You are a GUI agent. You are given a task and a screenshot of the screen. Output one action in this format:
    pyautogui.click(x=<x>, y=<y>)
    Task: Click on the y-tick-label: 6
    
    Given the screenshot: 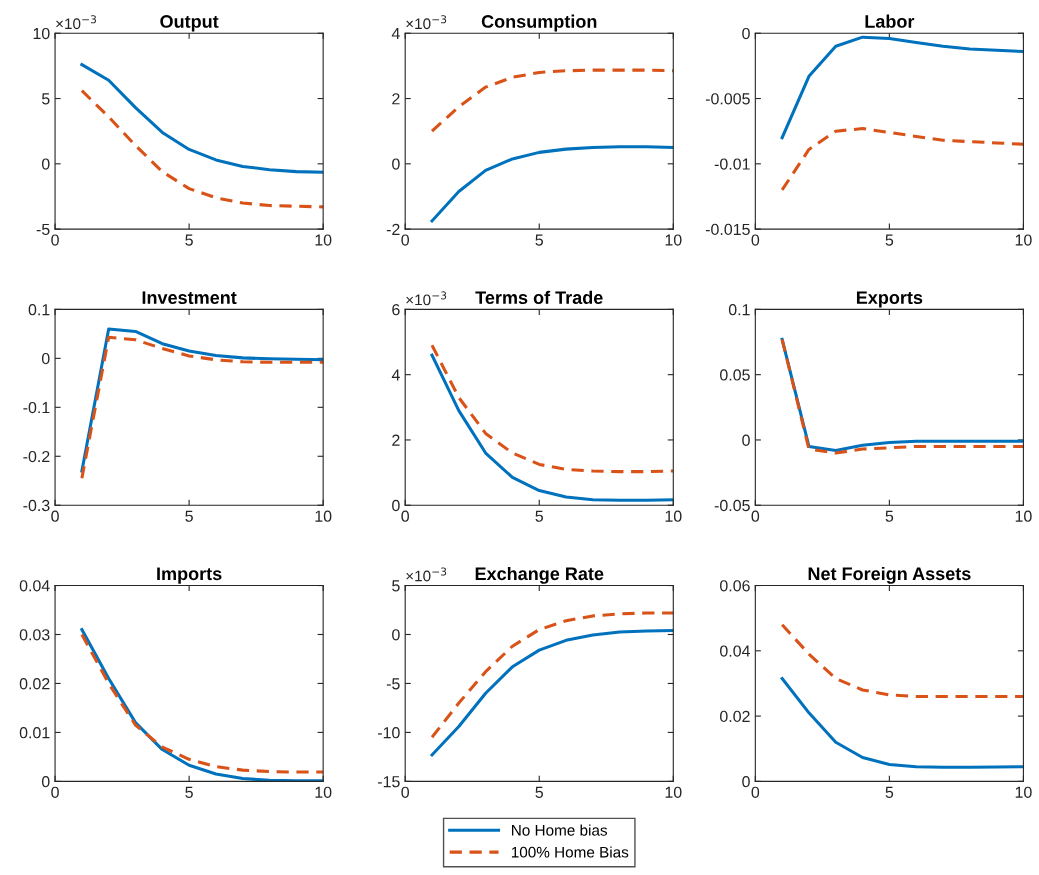 What is the action you would take?
    pyautogui.click(x=396, y=310)
    